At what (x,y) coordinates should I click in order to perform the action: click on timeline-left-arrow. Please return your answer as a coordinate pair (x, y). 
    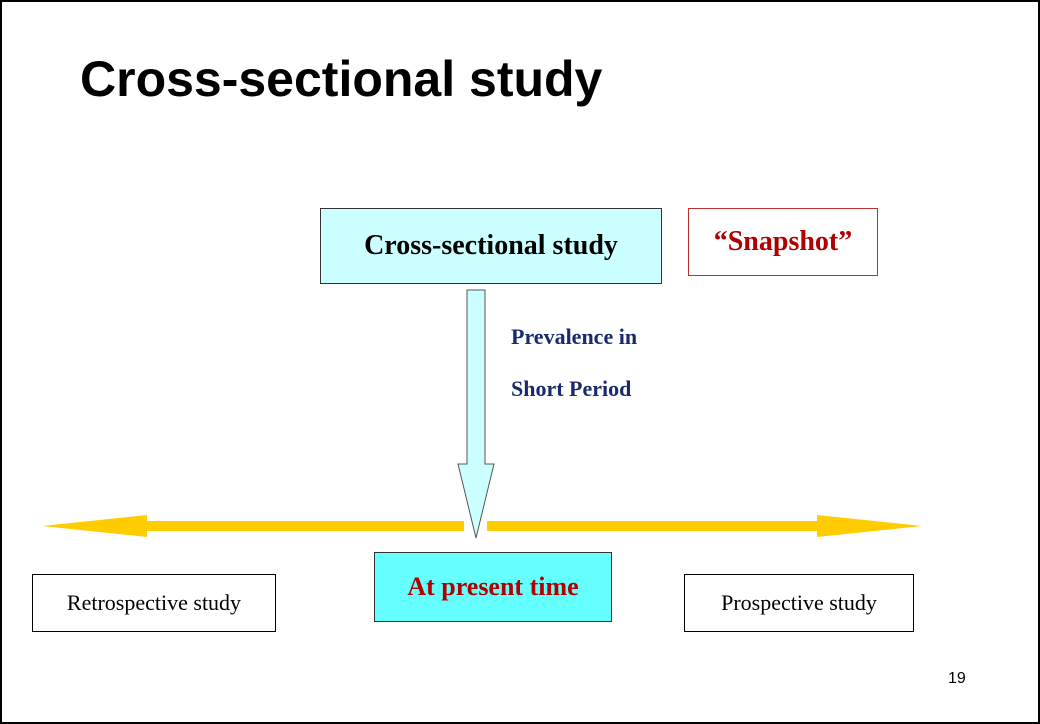
    Looking at the image, I should click on (253, 526).